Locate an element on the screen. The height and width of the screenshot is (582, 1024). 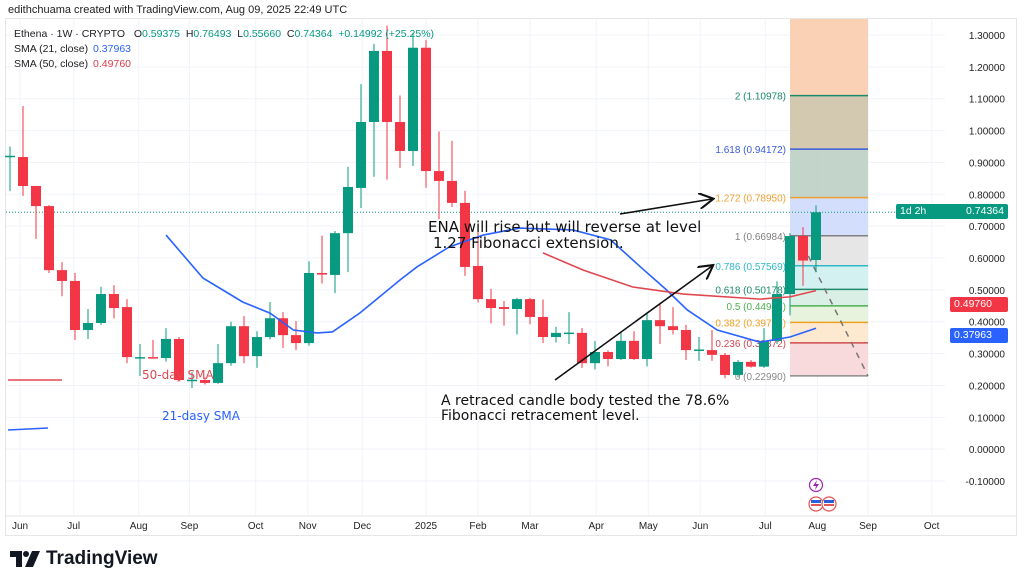
tradingview-logo-icon is located at coordinates (25, 559).